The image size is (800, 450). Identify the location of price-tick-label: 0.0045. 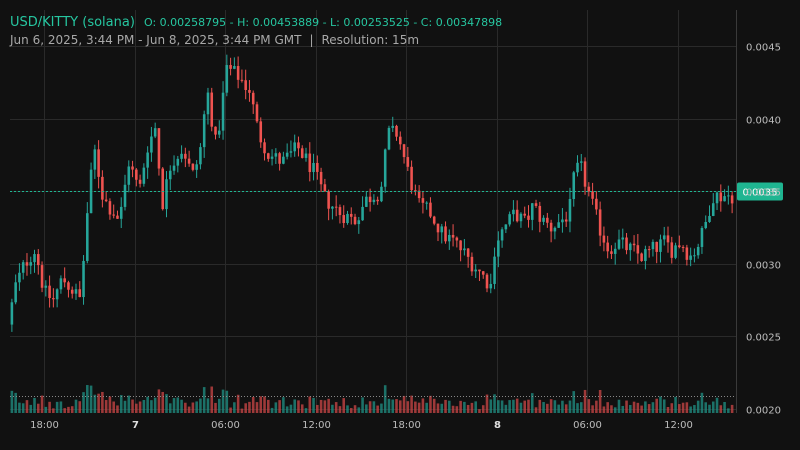
(763, 48).